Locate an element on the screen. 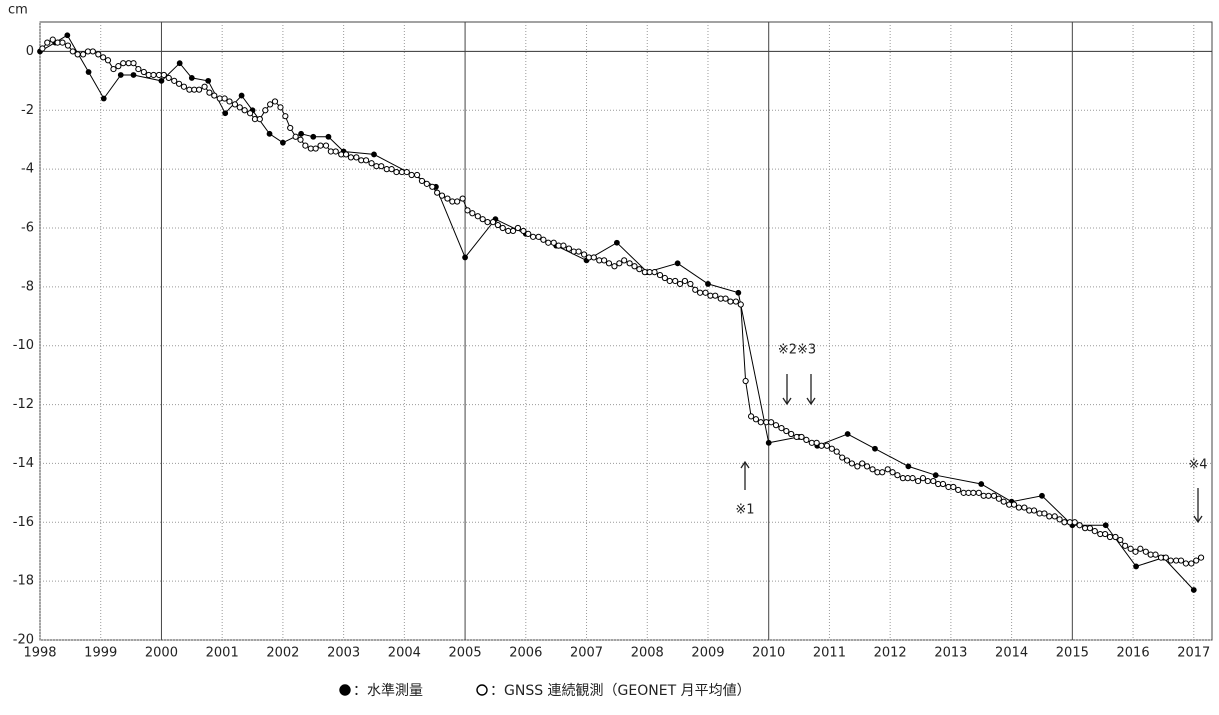  y-tick-label: -12 is located at coordinates (23, 404).